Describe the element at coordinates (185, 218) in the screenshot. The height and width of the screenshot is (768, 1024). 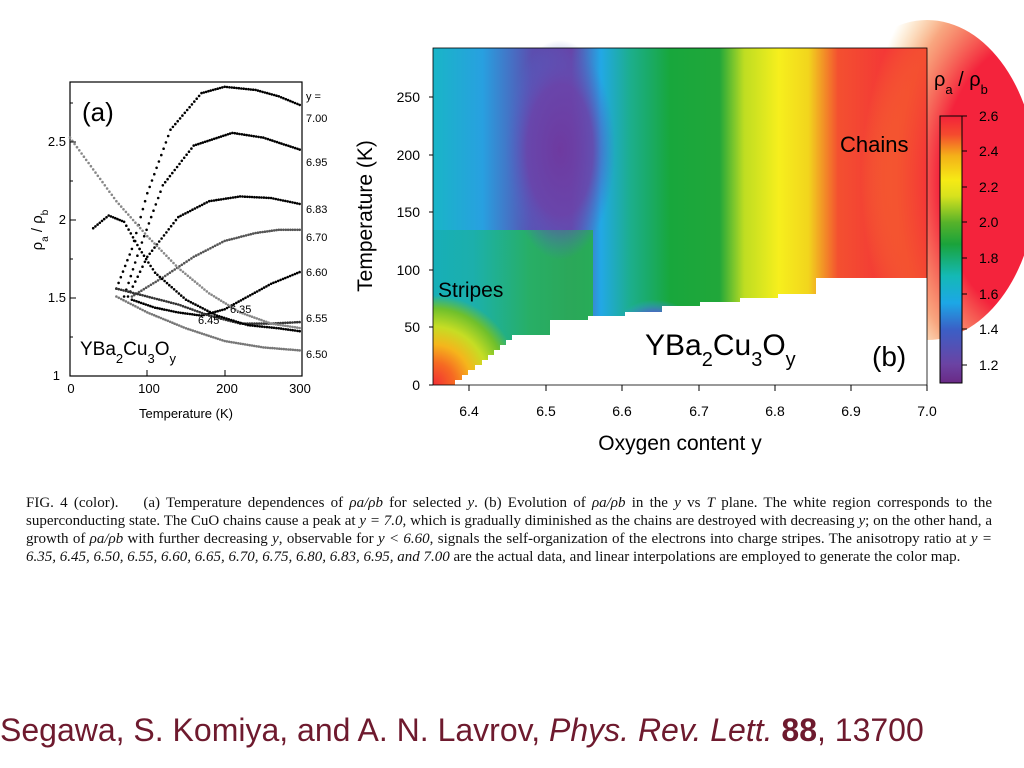
I see `panel-a-data-points` at that location.